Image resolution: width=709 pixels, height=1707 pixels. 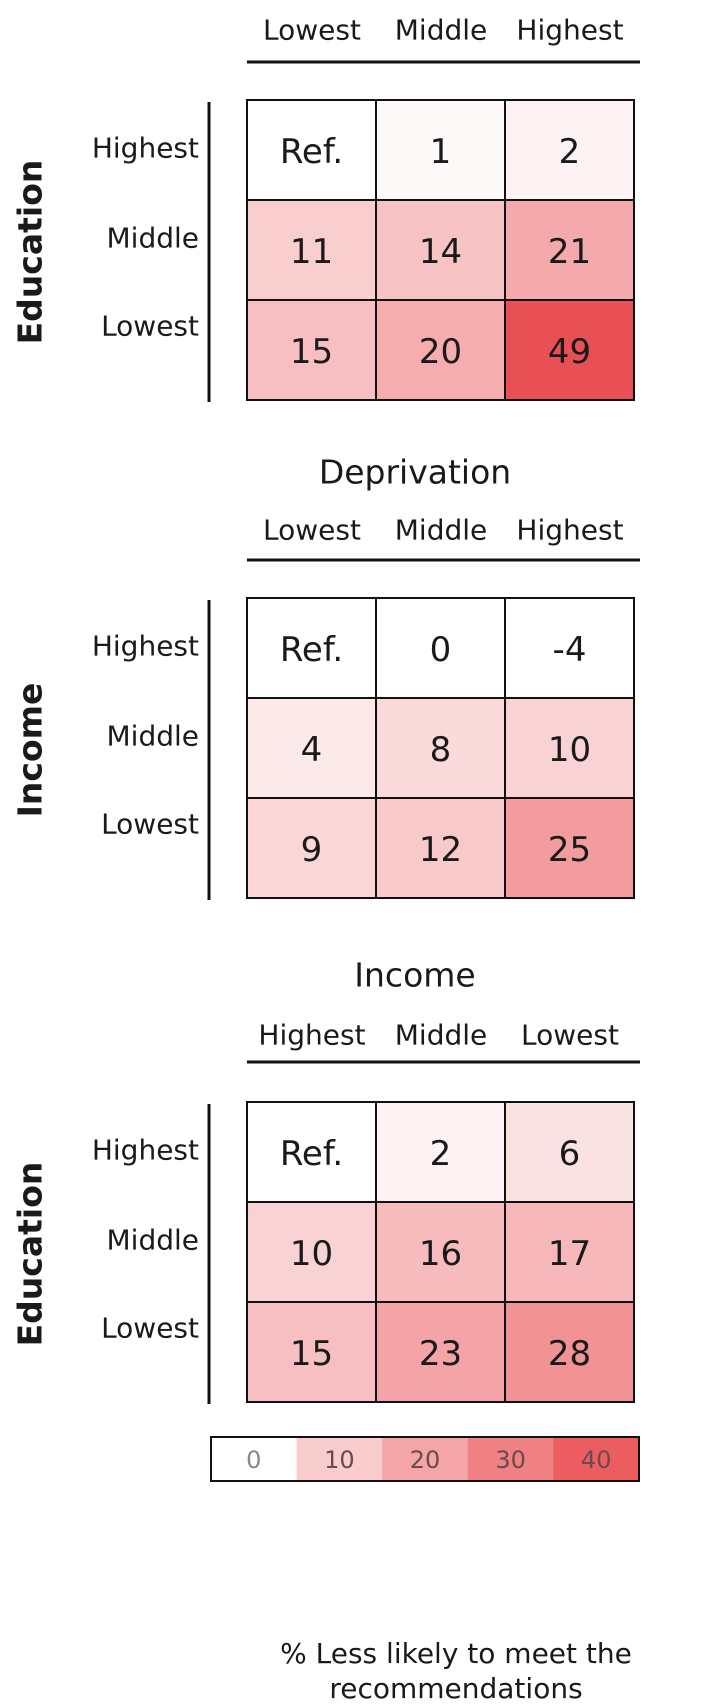 I want to click on panel-1-cell-value: 2, so click(x=570, y=152).